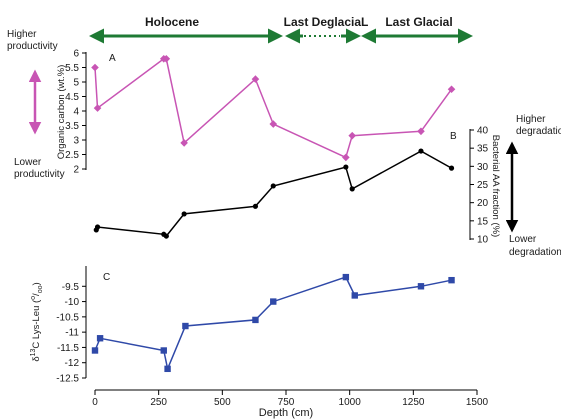  Describe the element at coordinates (76, 54) in the screenshot. I see `panel-a-y-tick-label: 6` at that location.